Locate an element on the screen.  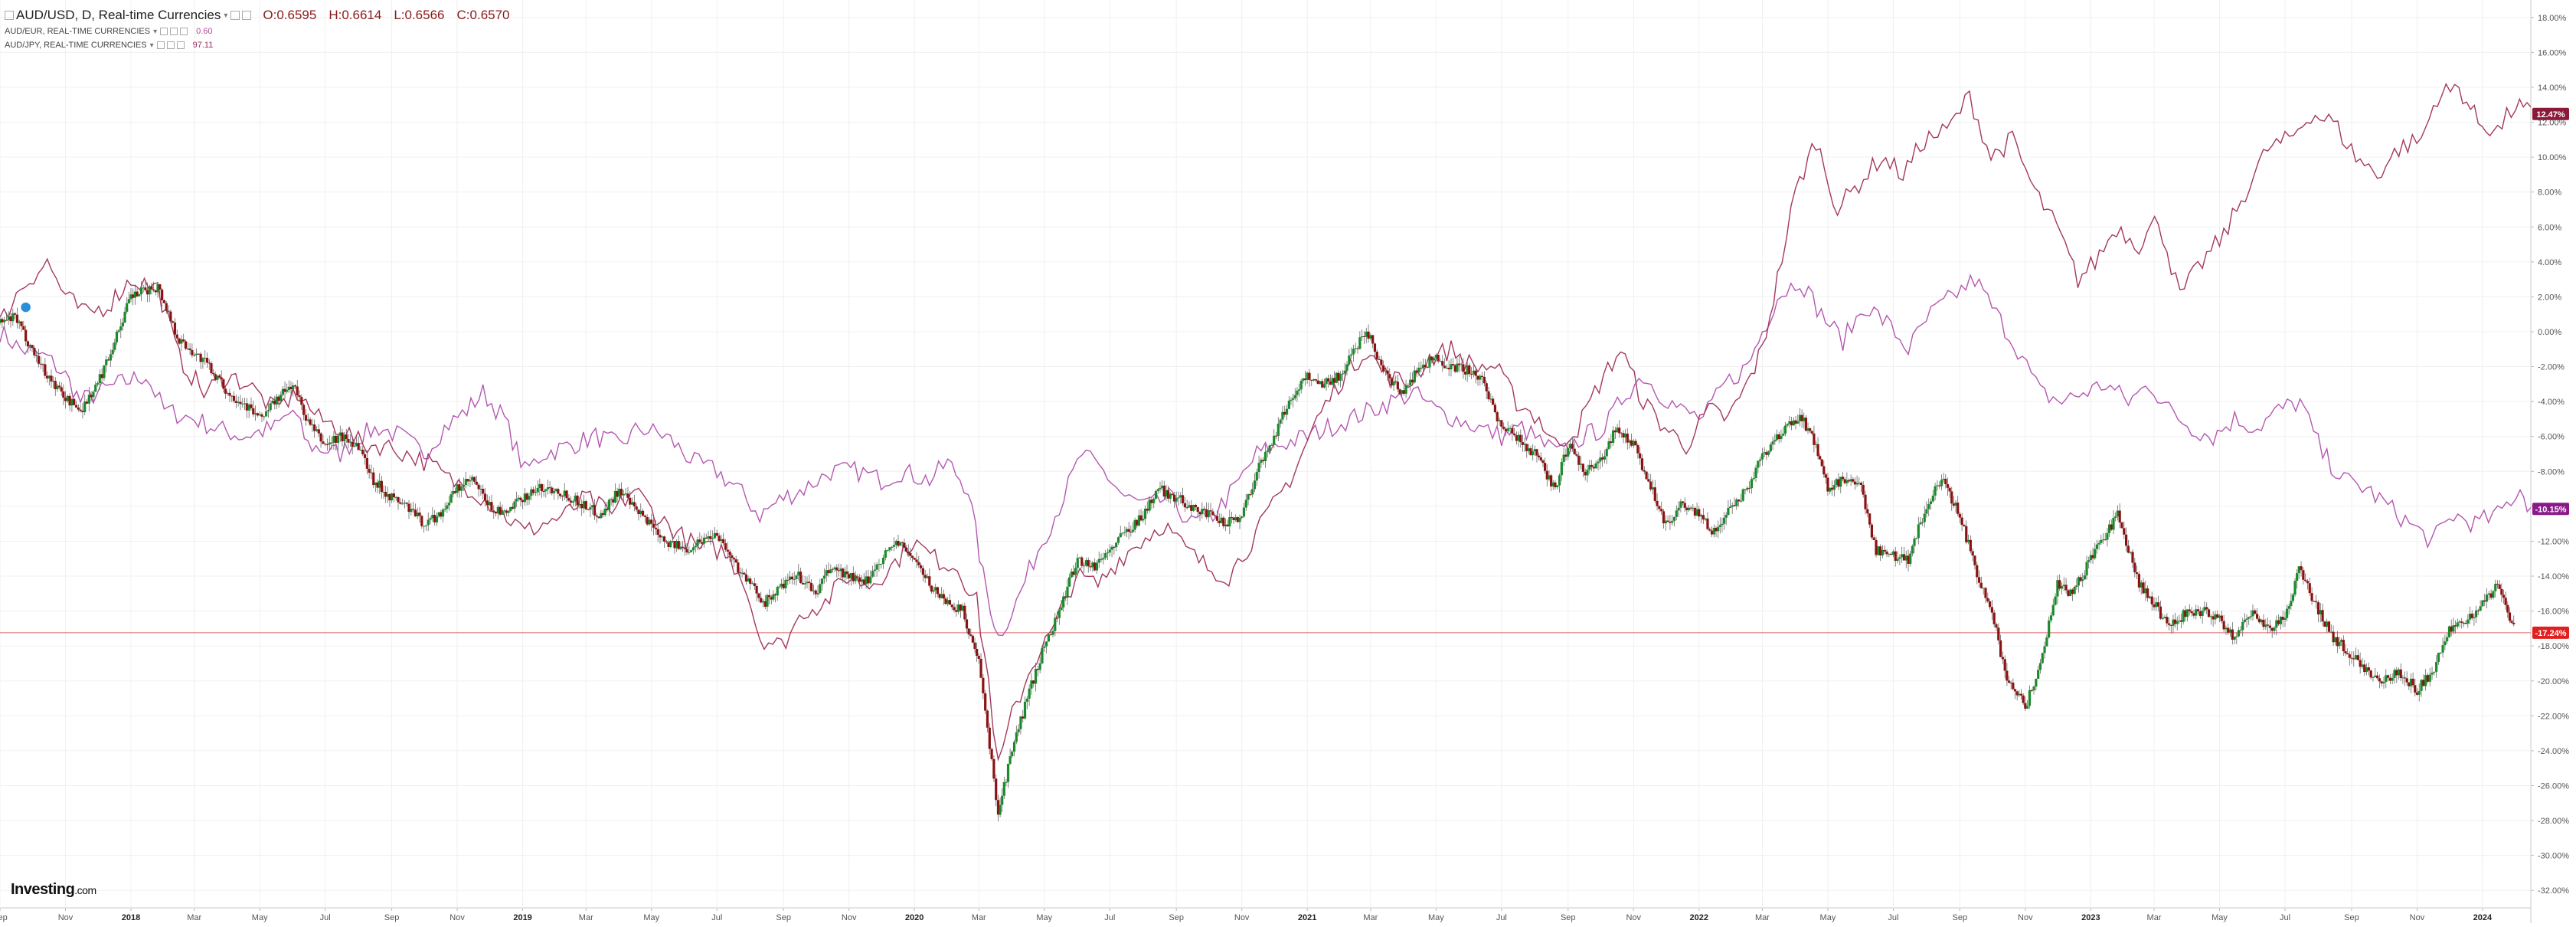
collapse-icon is located at coordinates (9, 15).